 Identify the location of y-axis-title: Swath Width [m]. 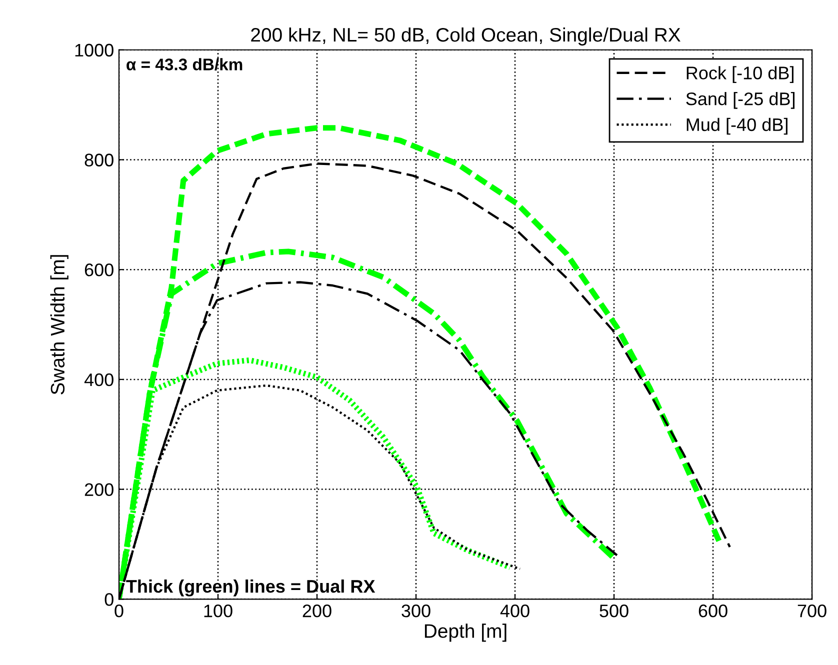
(59, 324).